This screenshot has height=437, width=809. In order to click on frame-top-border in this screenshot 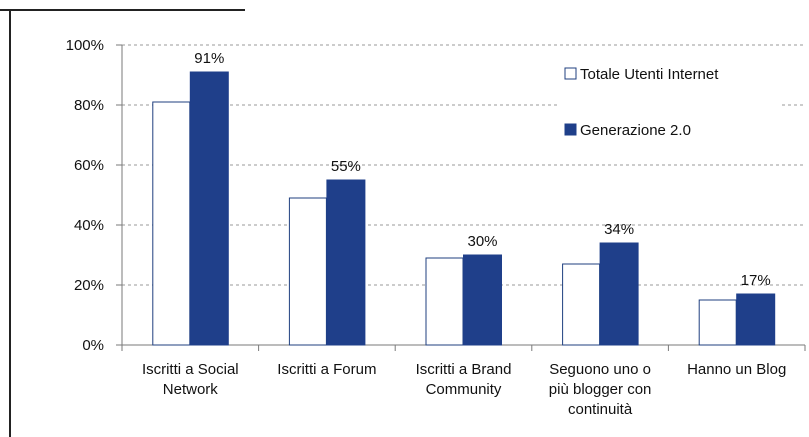, I will do `click(122, 10)`.